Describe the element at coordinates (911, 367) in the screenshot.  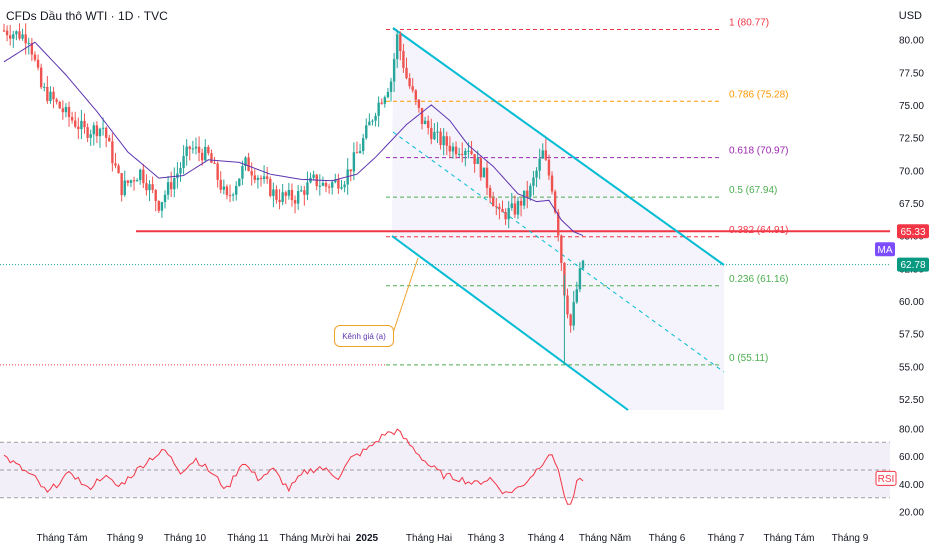
I see `price-tick-label: 55.00` at that location.